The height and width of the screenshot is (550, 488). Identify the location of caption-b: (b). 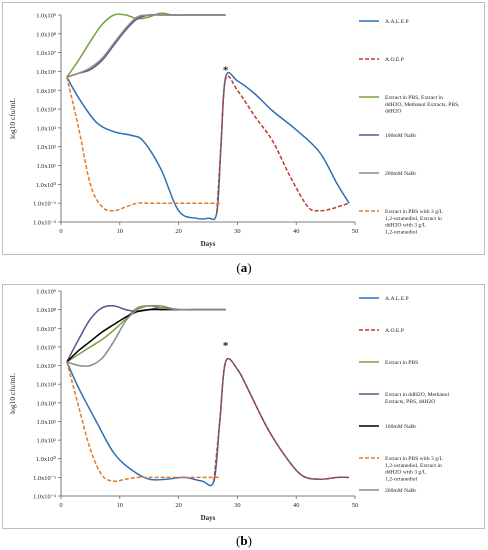
(244, 540).